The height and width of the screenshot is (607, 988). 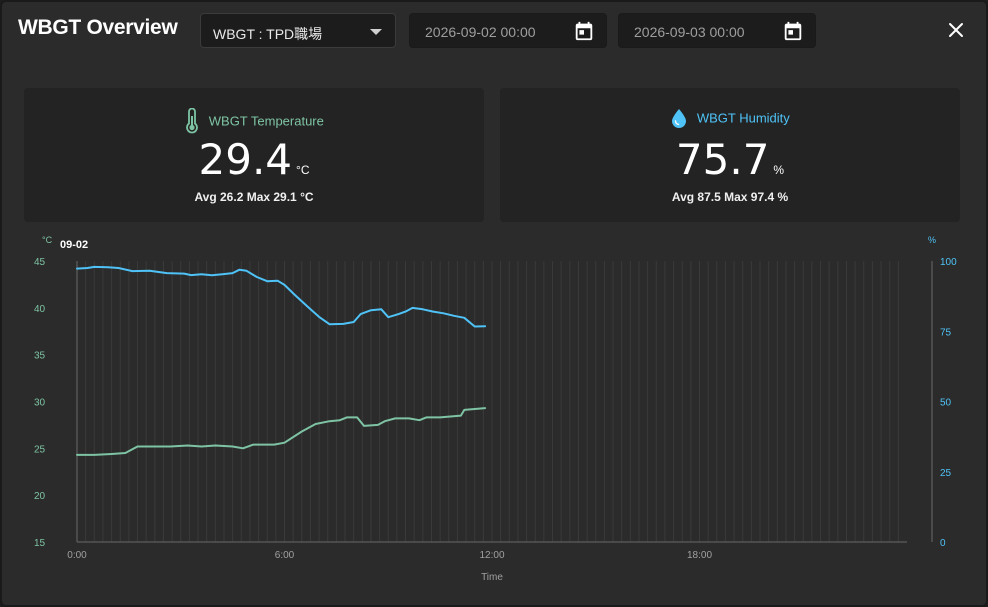 I want to click on temperature-series-line, so click(x=281, y=431).